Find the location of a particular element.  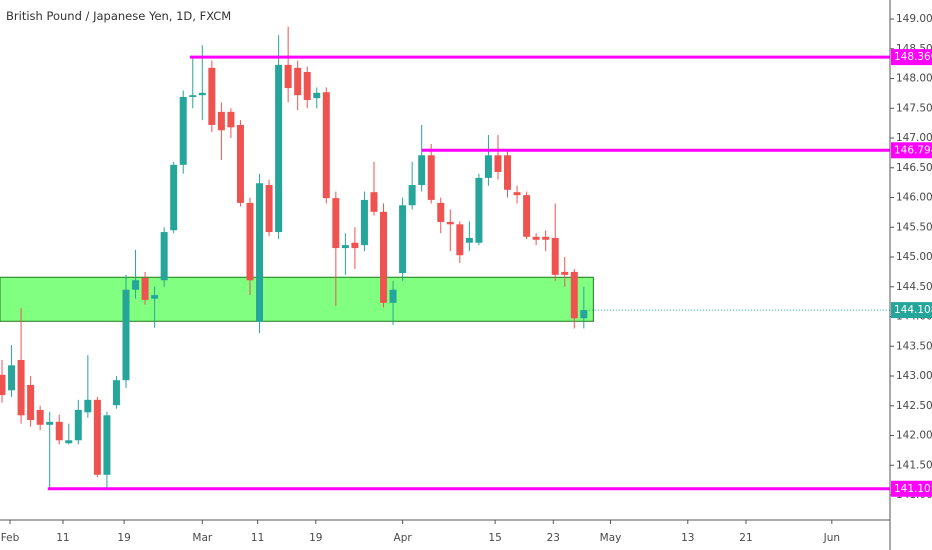

y-tick-label: 143.500 is located at coordinates (914, 346).